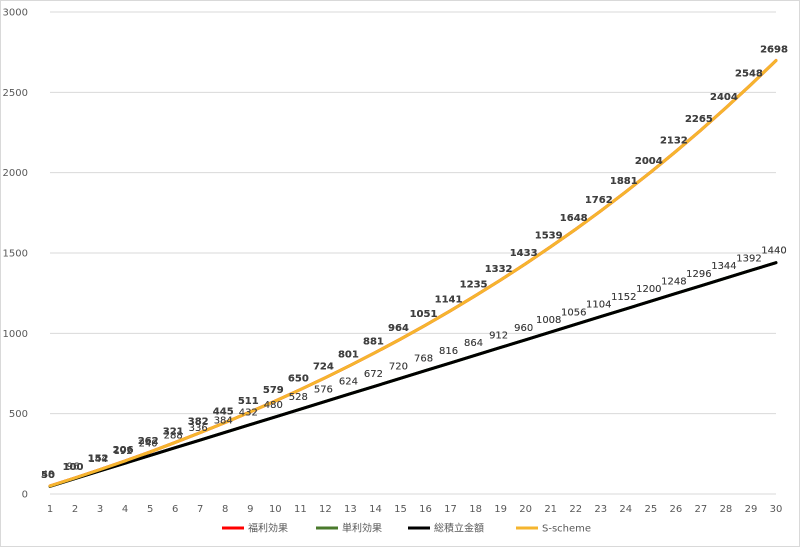 This screenshot has width=800, height=547. Describe the element at coordinates (499, 269) in the screenshot. I see `data-label: 1332` at that location.